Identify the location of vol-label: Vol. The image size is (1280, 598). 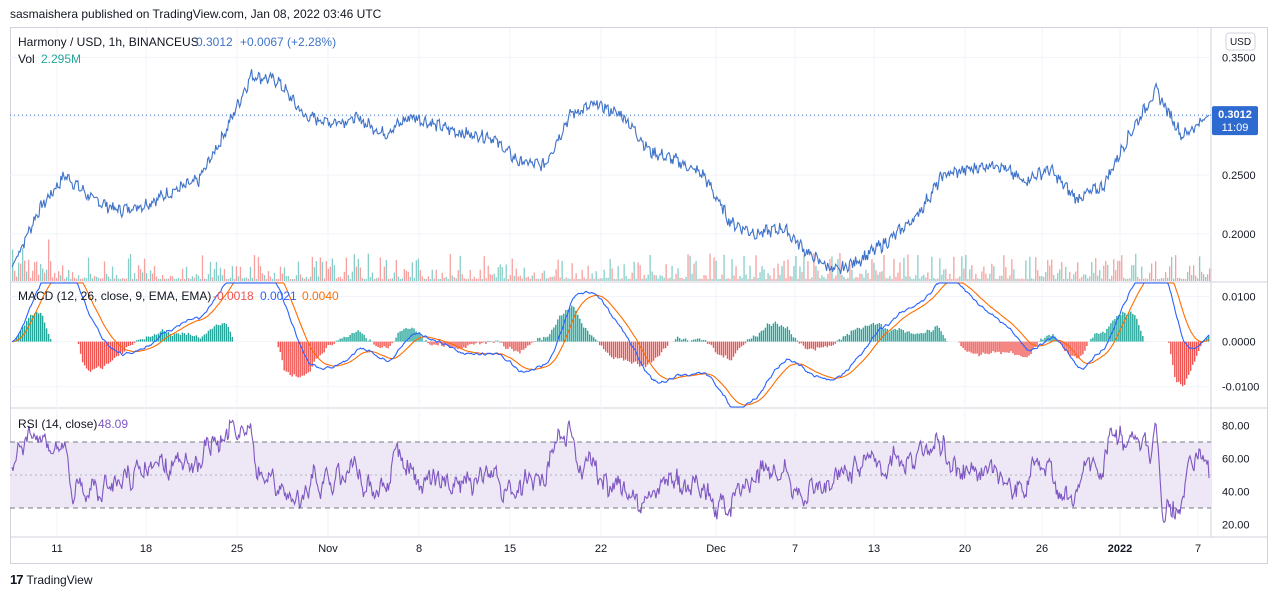
(26, 59).